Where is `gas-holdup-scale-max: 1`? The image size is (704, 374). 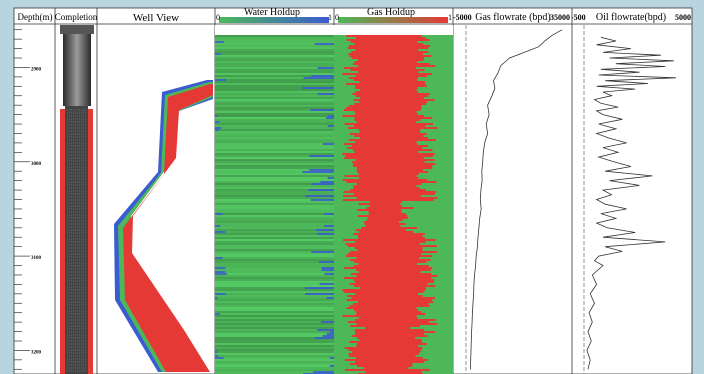 gas-holdup-scale-max: 1 is located at coordinates (450, 17).